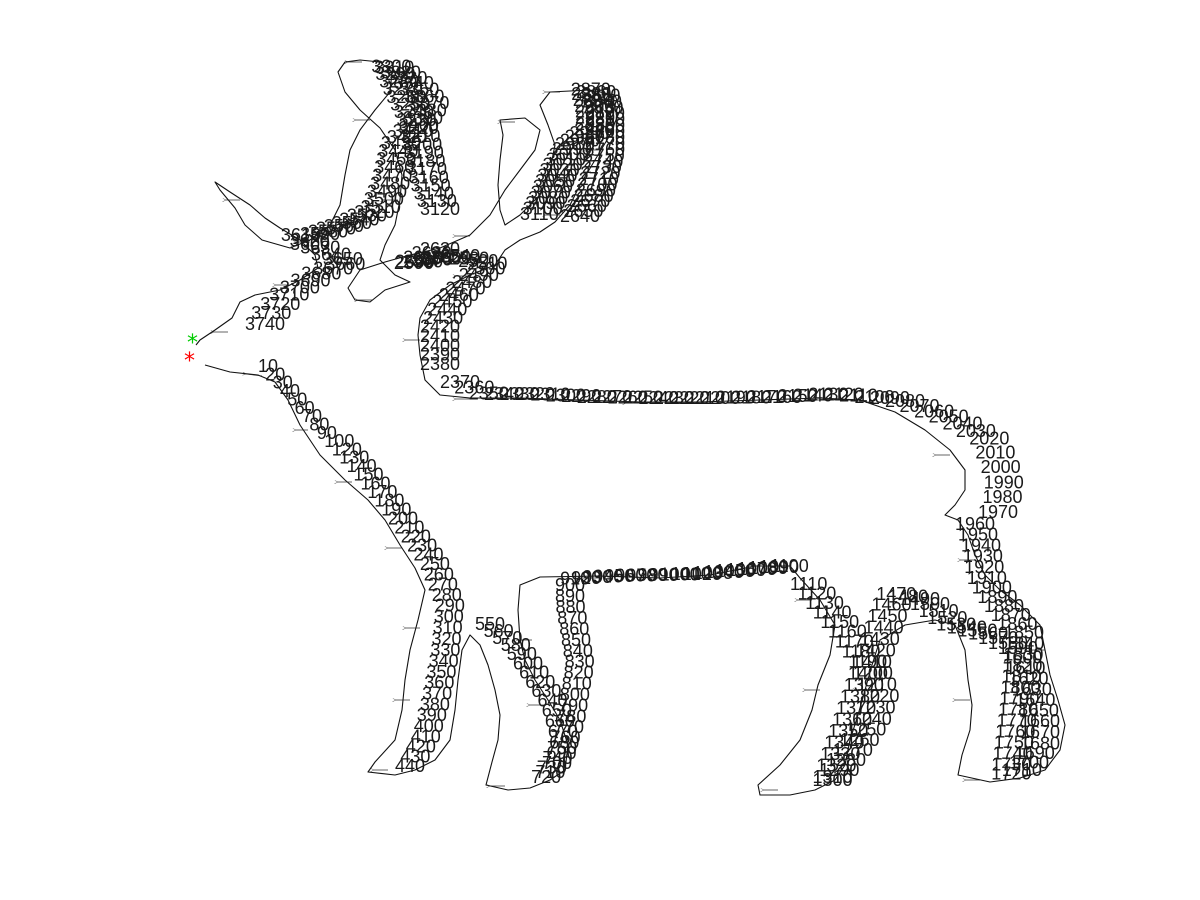 This screenshot has height=900, width=1200. Describe the element at coordinates (422, 144) in the screenshot. I see `point-label: 3200` at that location.